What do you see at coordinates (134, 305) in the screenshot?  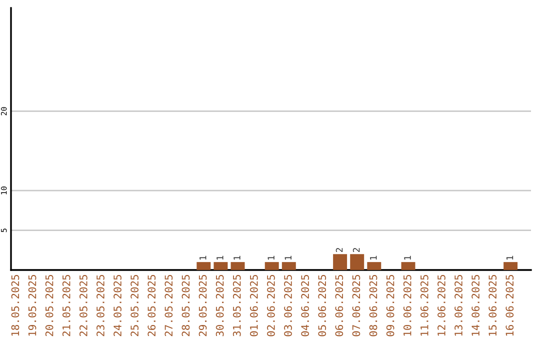 I see `x-tick-label: 25.05.2025` at bounding box center [134, 305].